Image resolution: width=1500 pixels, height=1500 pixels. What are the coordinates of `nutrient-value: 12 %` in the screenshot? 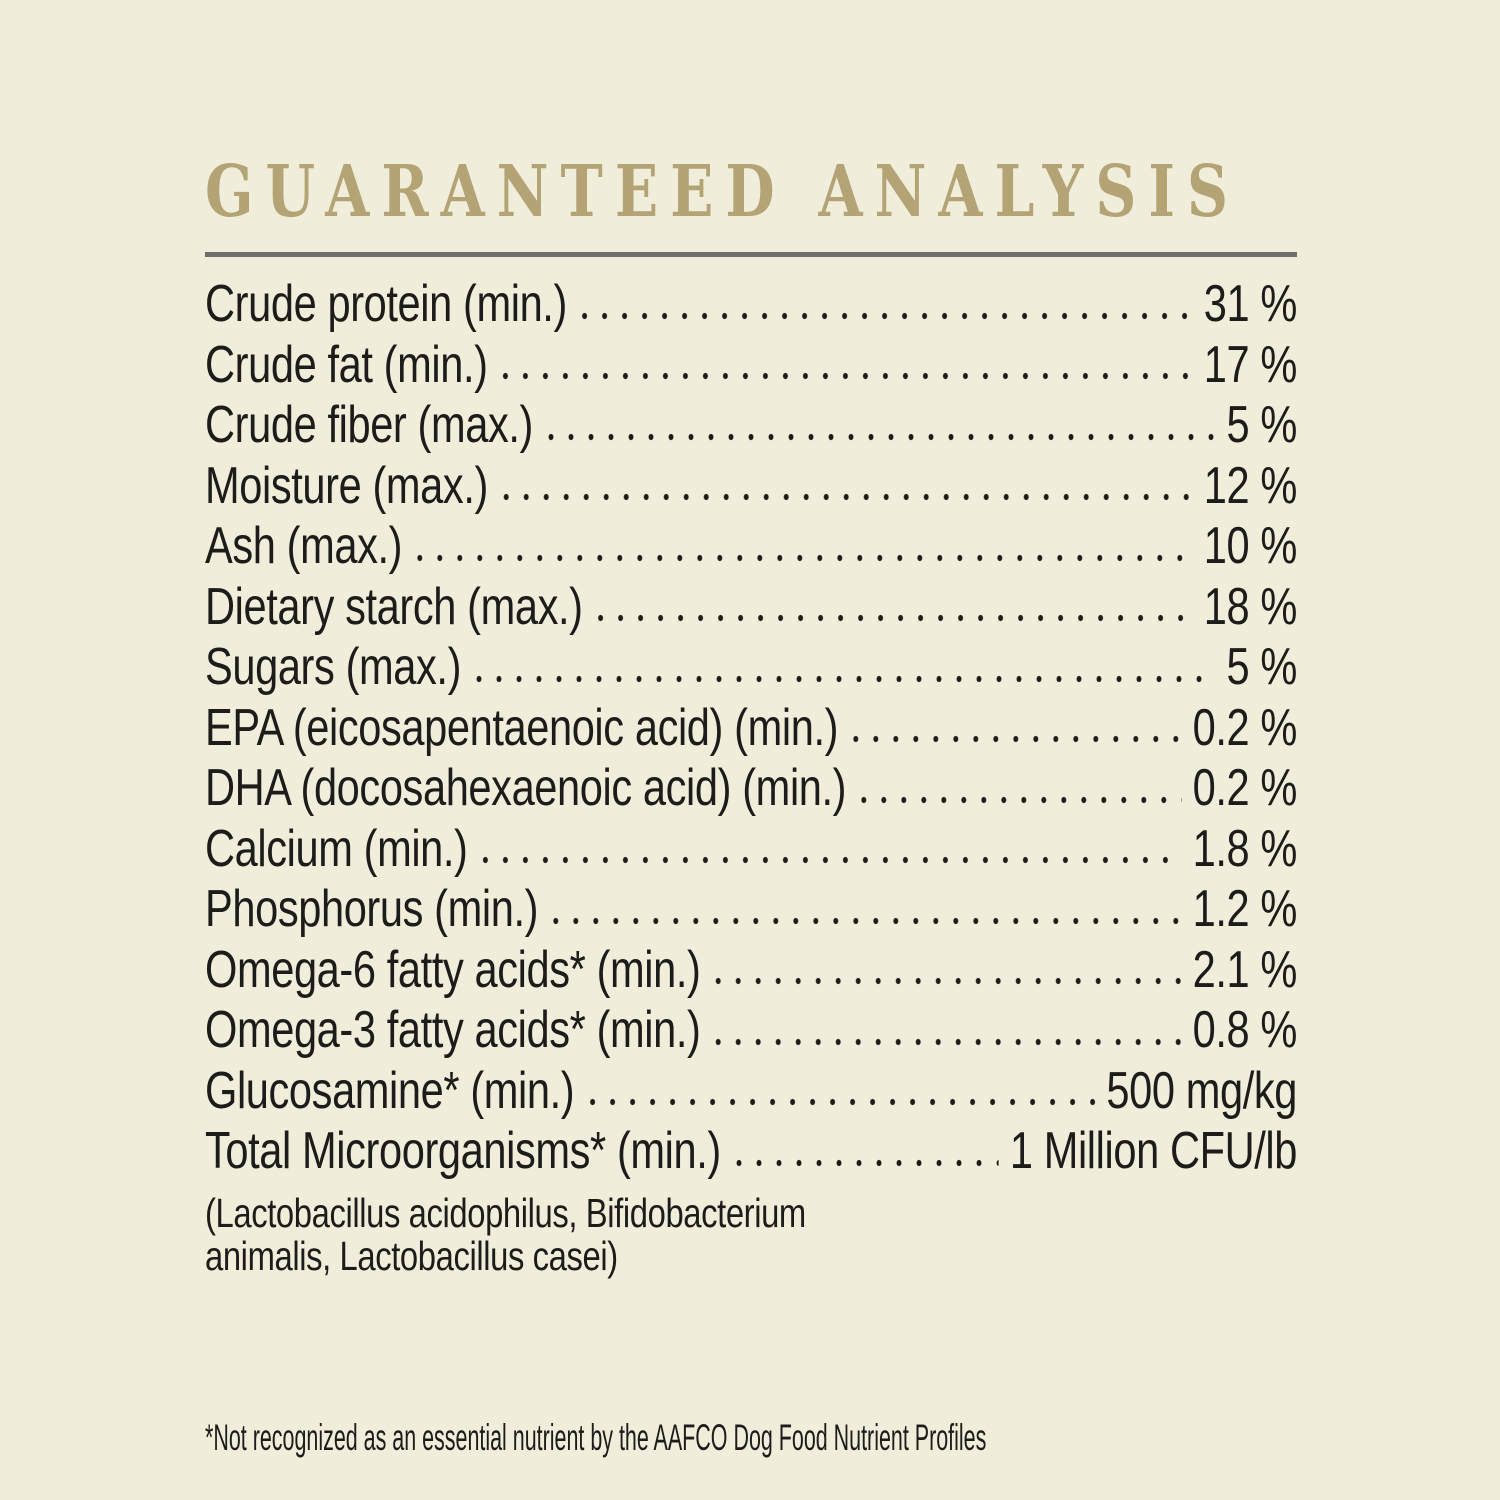 It's located at (1250, 485).